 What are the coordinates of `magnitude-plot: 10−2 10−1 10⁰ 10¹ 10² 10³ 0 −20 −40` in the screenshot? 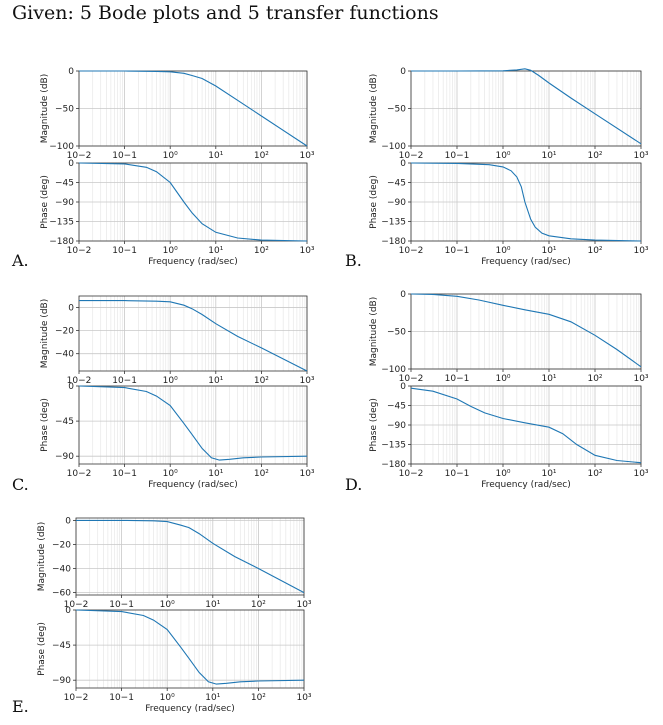 It's located at (185, 340).